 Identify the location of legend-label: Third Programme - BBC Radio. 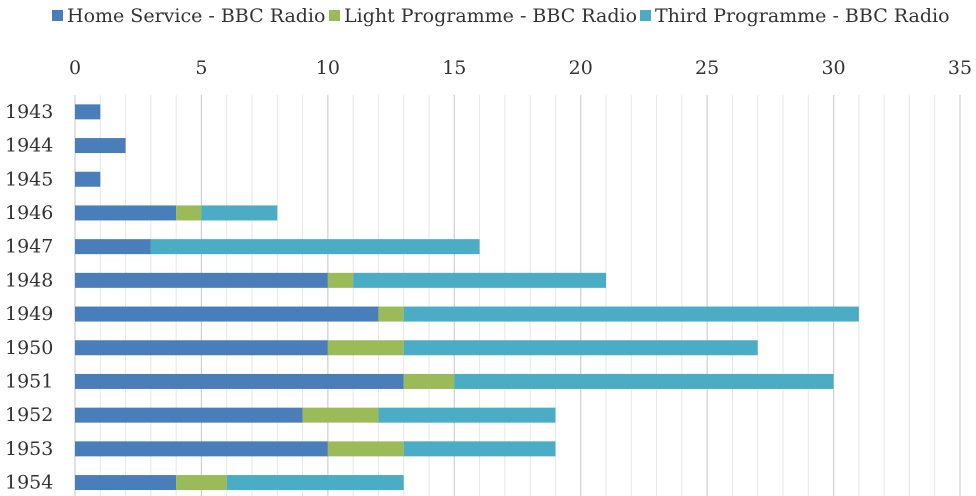
(802, 16).